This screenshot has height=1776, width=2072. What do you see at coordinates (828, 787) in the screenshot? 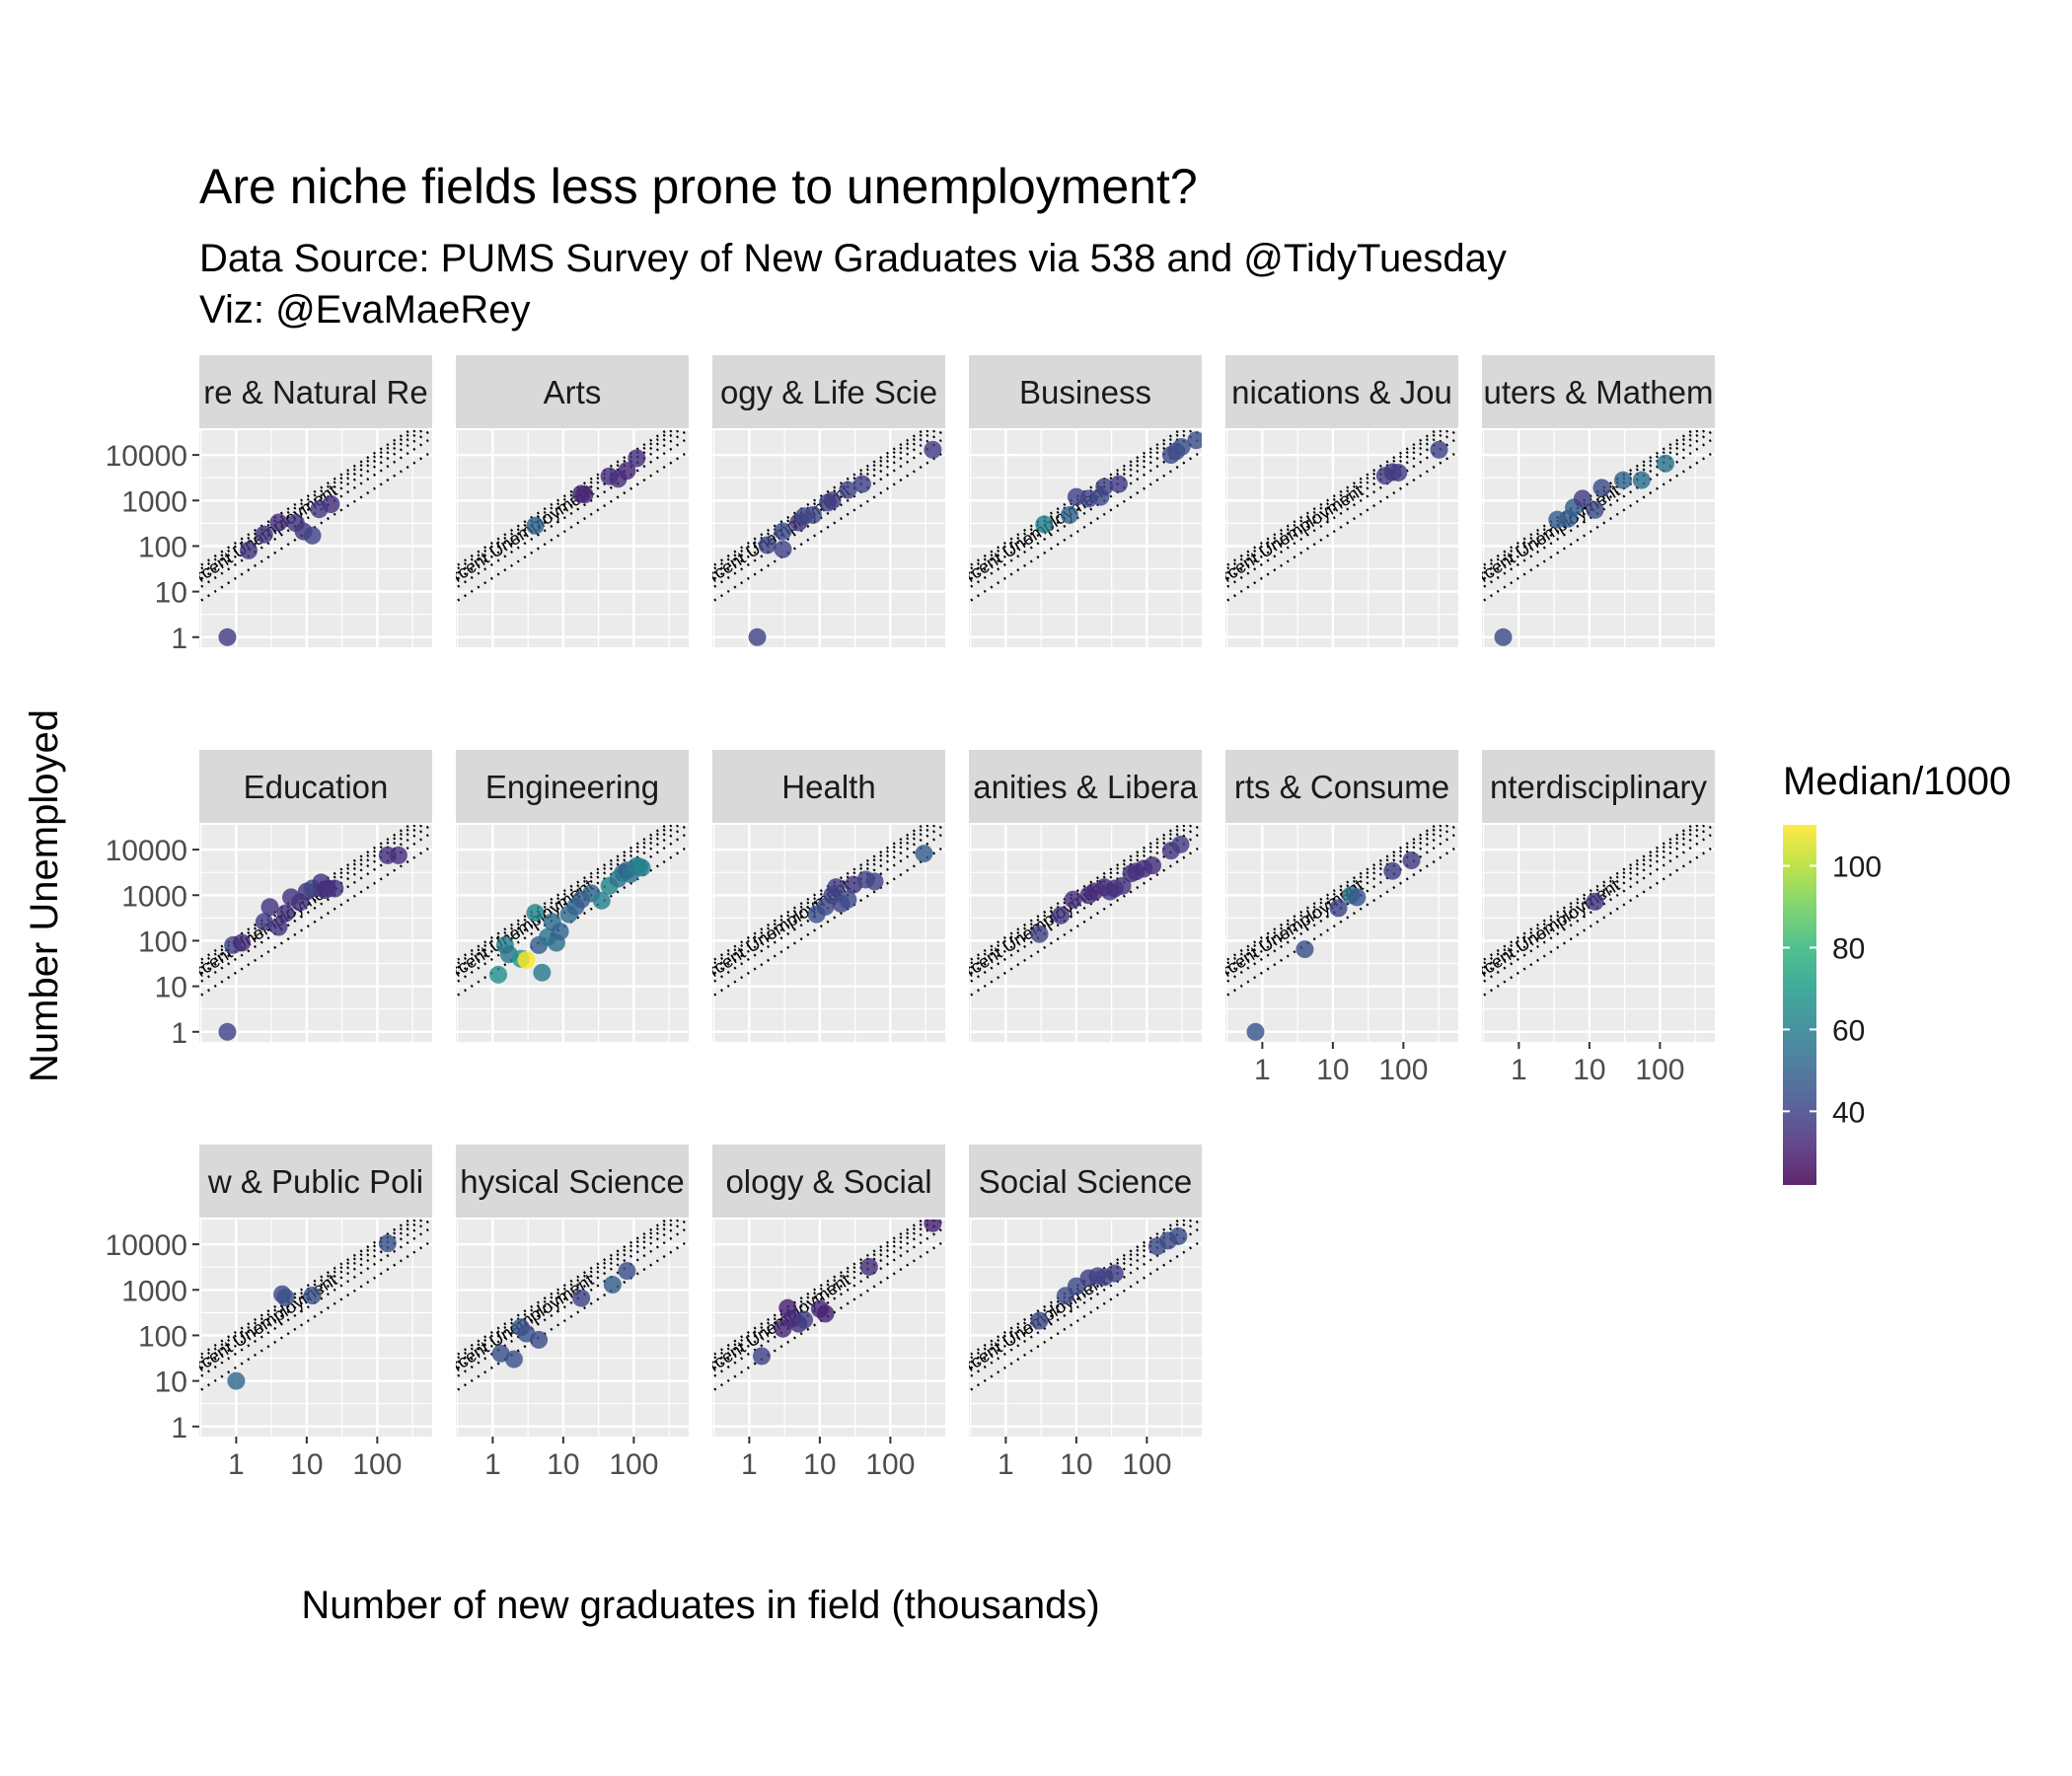
I see `facet-strip-label: Health` at bounding box center [828, 787].